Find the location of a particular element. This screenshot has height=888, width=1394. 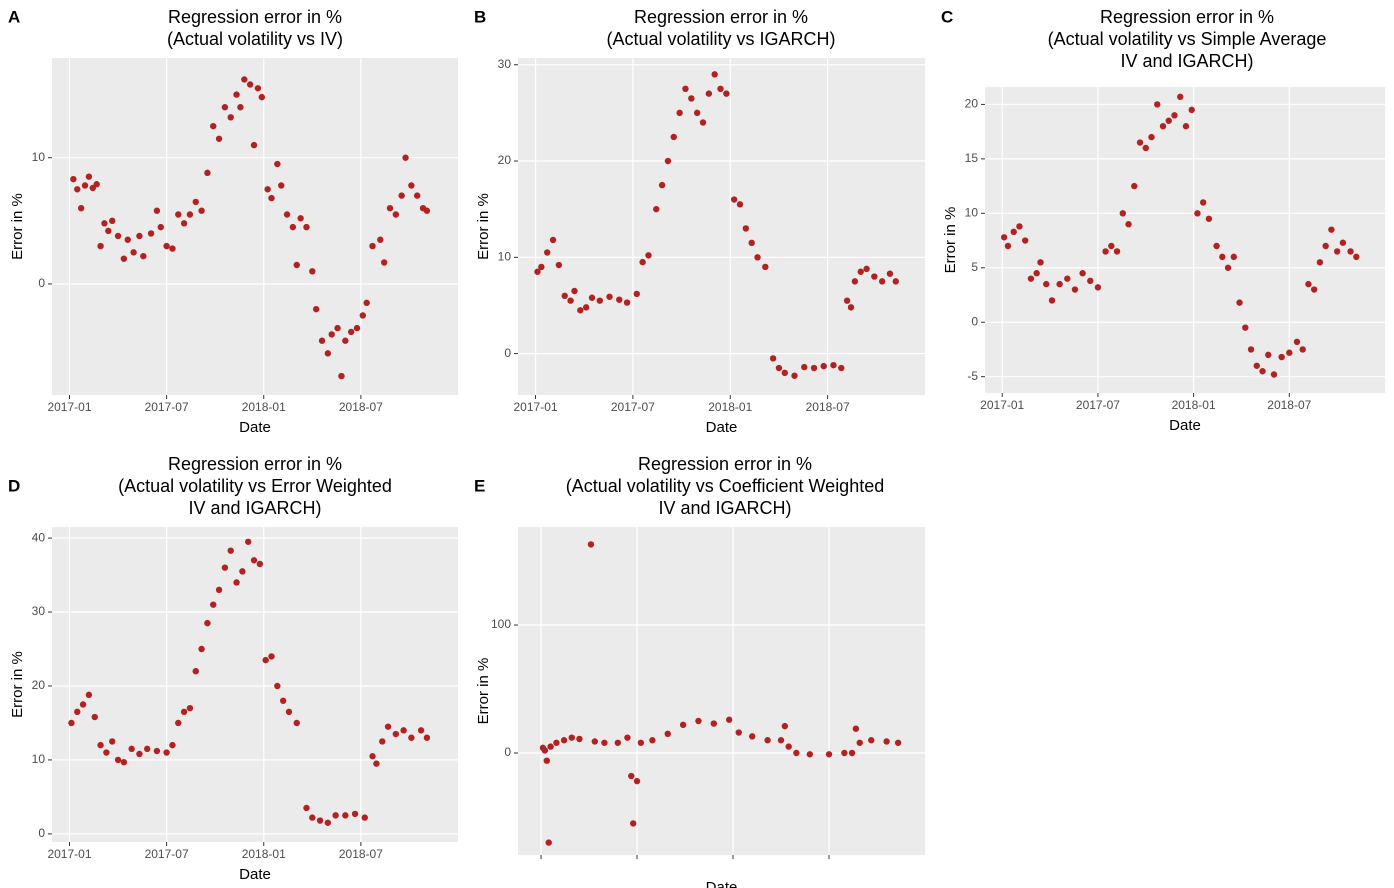

x-axis-label: Date is located at coordinates (255, 874).